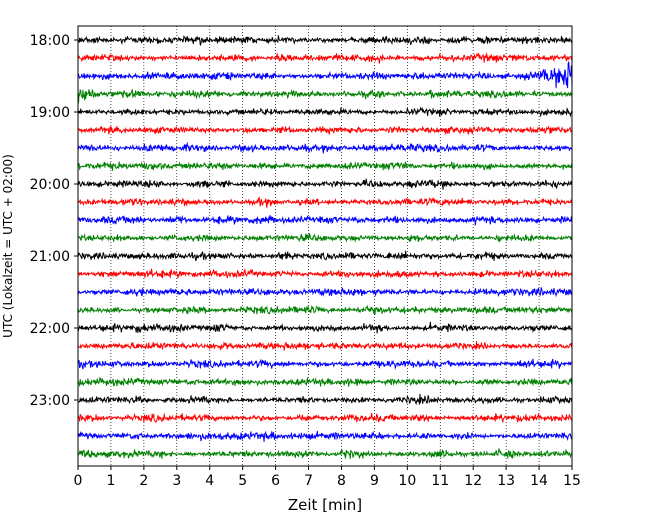 Image resolution: width=650 pixels, height=524 pixels. Describe the element at coordinates (143, 481) in the screenshot. I see `x-tick-label: 2` at that location.